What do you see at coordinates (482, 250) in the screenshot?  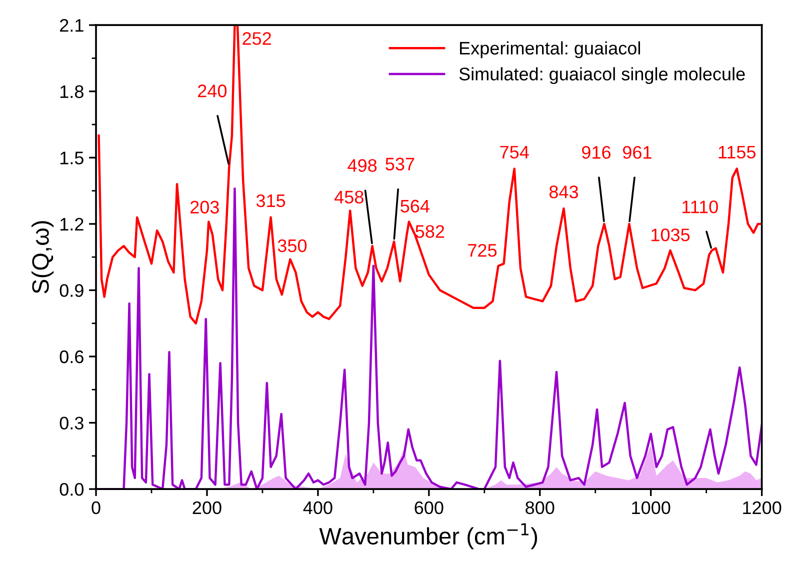 I see `annotation: 725` at bounding box center [482, 250].